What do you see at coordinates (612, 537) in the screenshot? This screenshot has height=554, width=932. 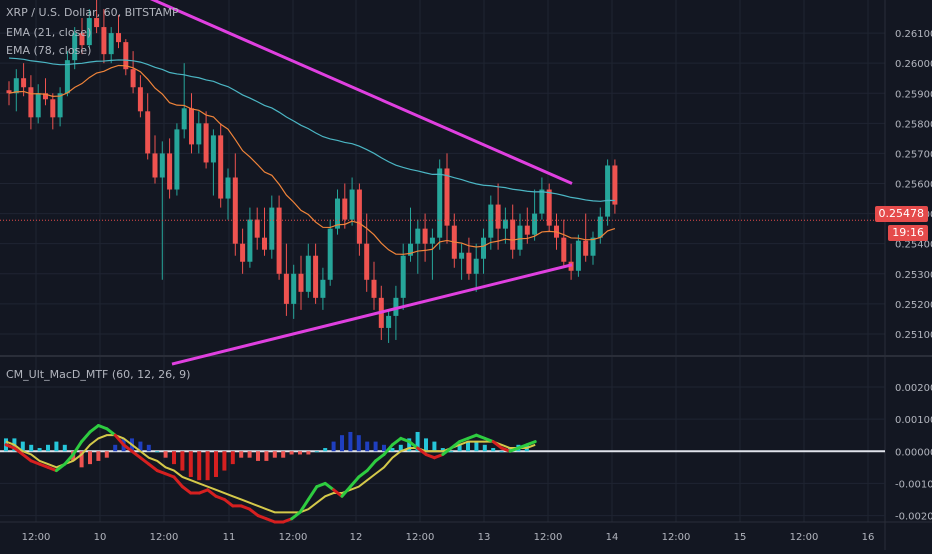 I see `x-tick-label: 14` at bounding box center [612, 537].